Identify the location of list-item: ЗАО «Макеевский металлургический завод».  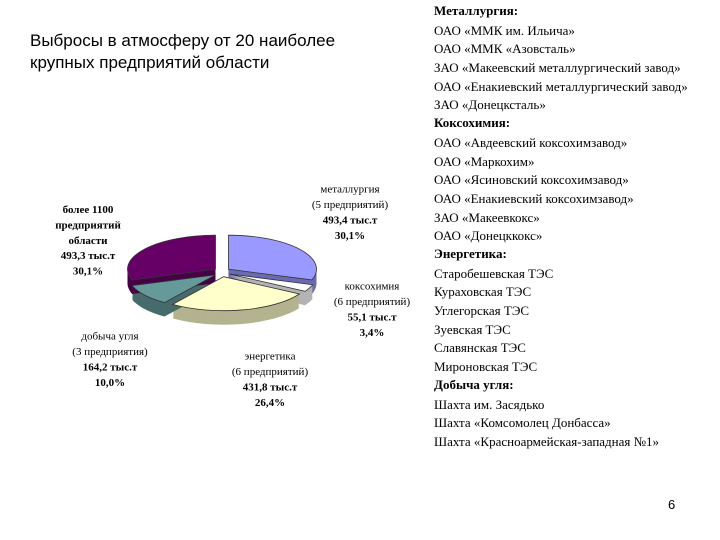
(557, 68).